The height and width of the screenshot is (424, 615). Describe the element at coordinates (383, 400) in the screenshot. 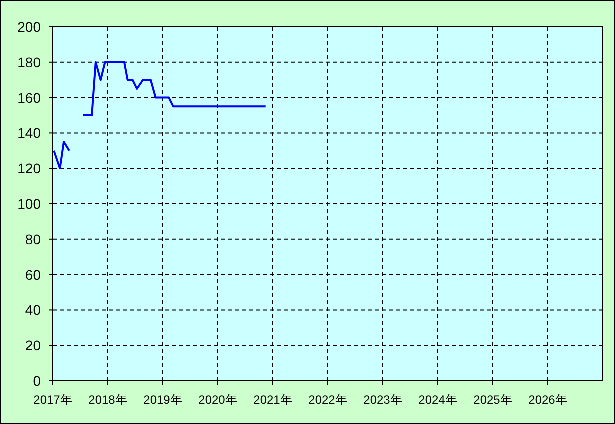

I see `x-tick-label: 2023年` at that location.